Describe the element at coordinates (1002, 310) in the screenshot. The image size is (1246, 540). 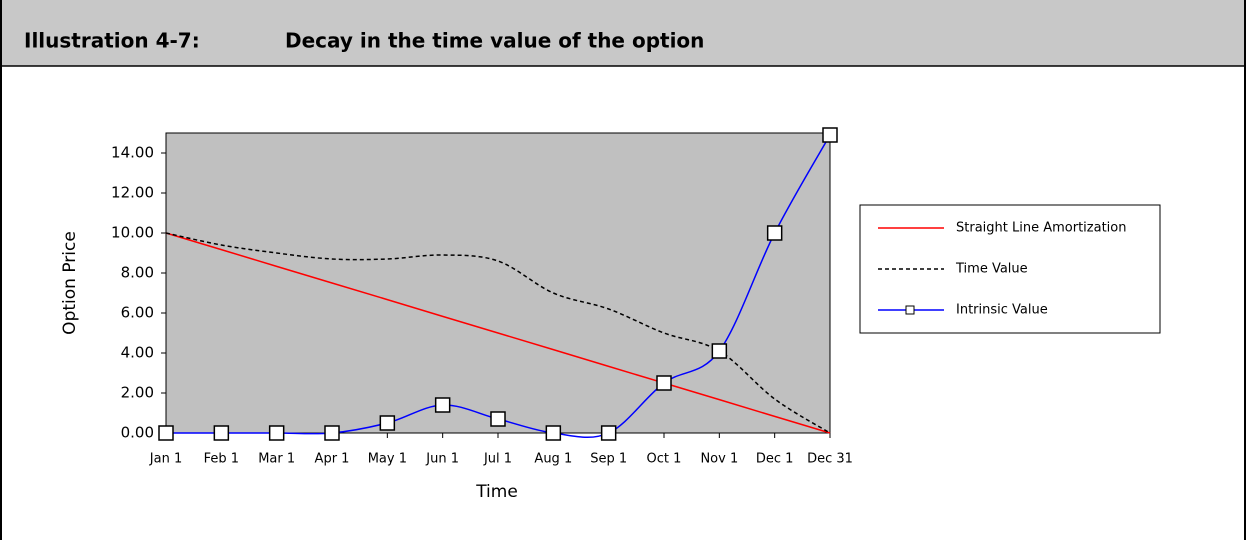
I see `legend-label: Intrinsic Value` at that location.